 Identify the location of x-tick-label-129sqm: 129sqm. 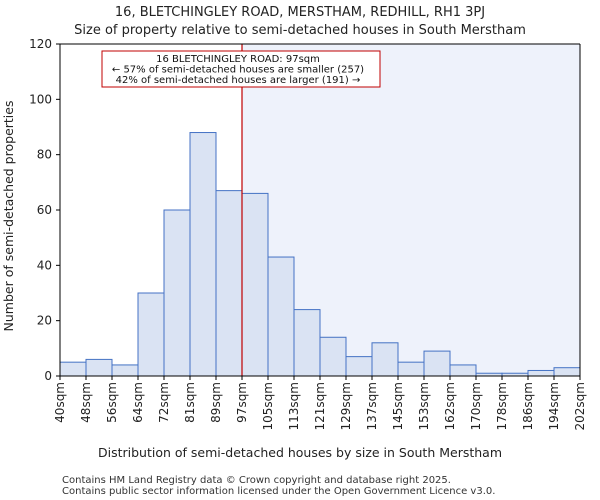
(346, 406).